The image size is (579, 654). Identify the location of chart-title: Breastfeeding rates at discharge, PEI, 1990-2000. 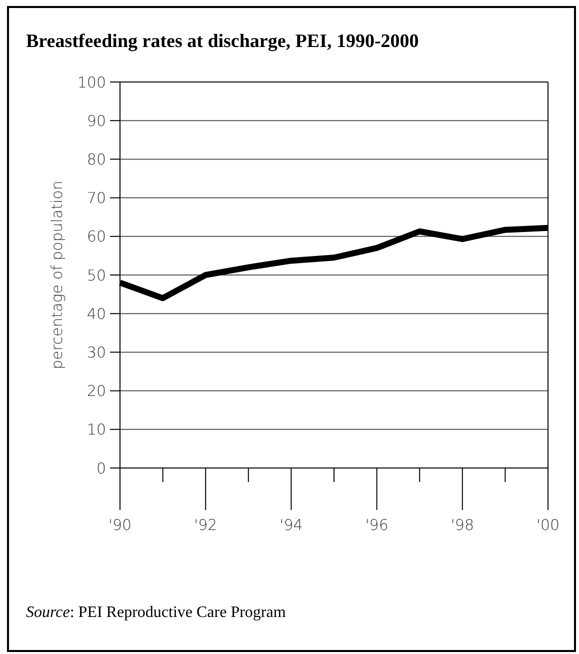
(222, 41).